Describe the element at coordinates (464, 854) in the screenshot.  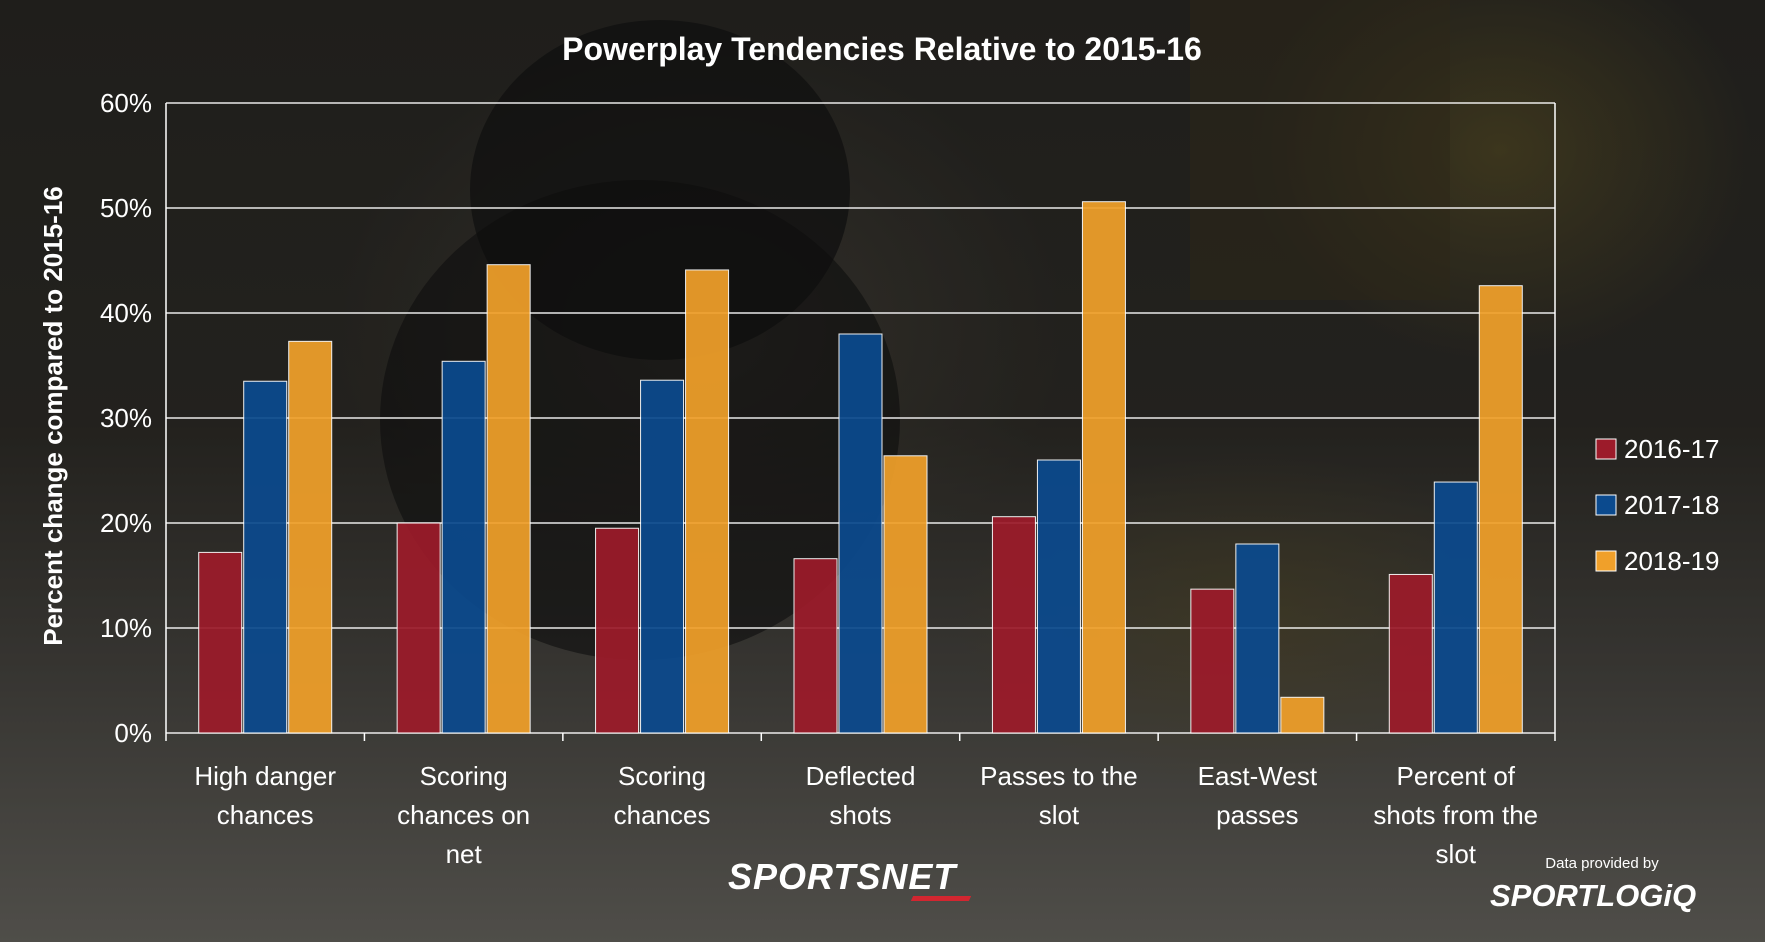
I see `x-category-label: net` at that location.